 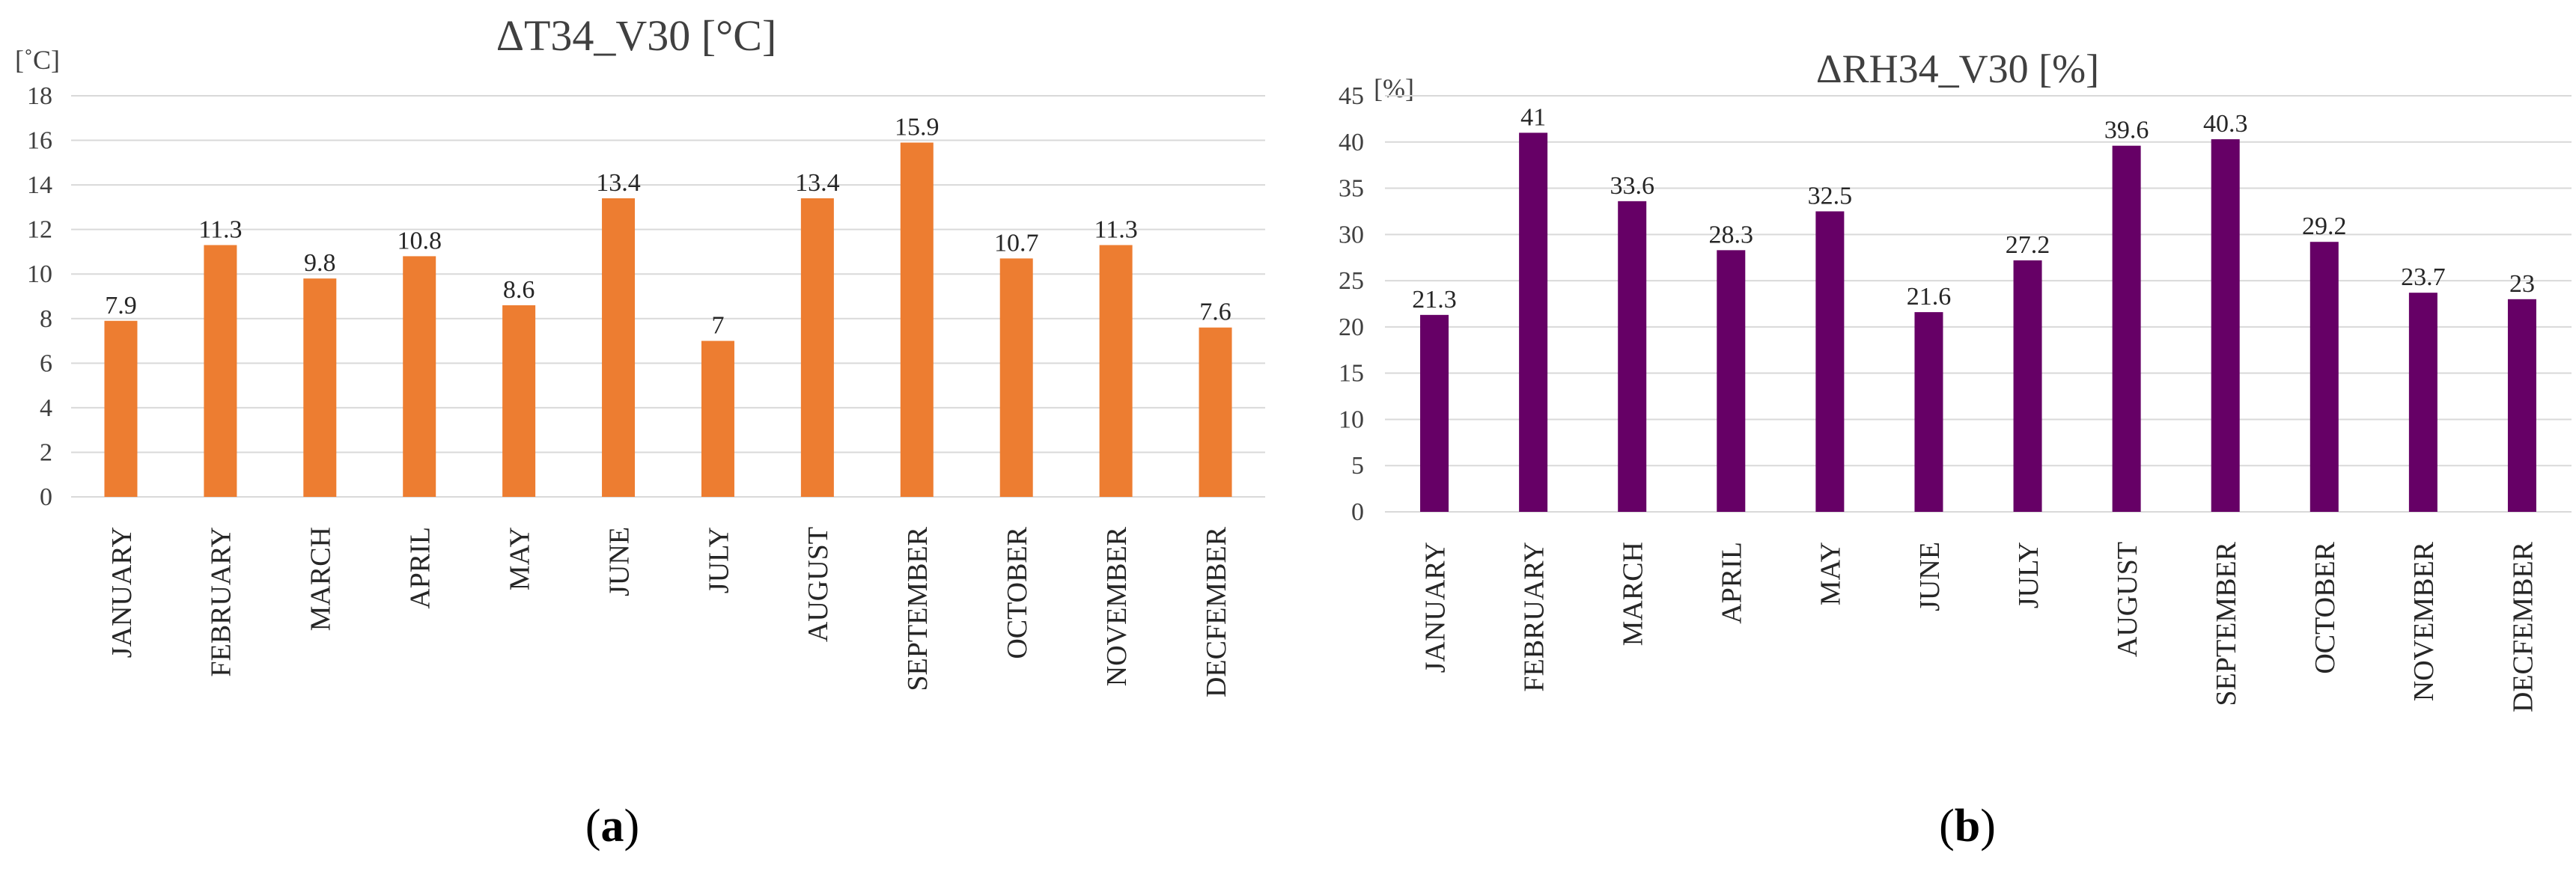 What do you see at coordinates (1351, 189) in the screenshot?
I see `y-tick-label: 35` at bounding box center [1351, 189].